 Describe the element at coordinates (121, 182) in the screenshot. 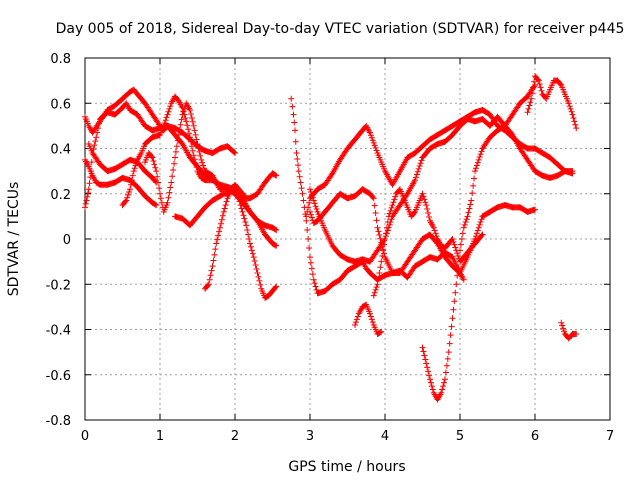

I see `series-sat-b` at that location.